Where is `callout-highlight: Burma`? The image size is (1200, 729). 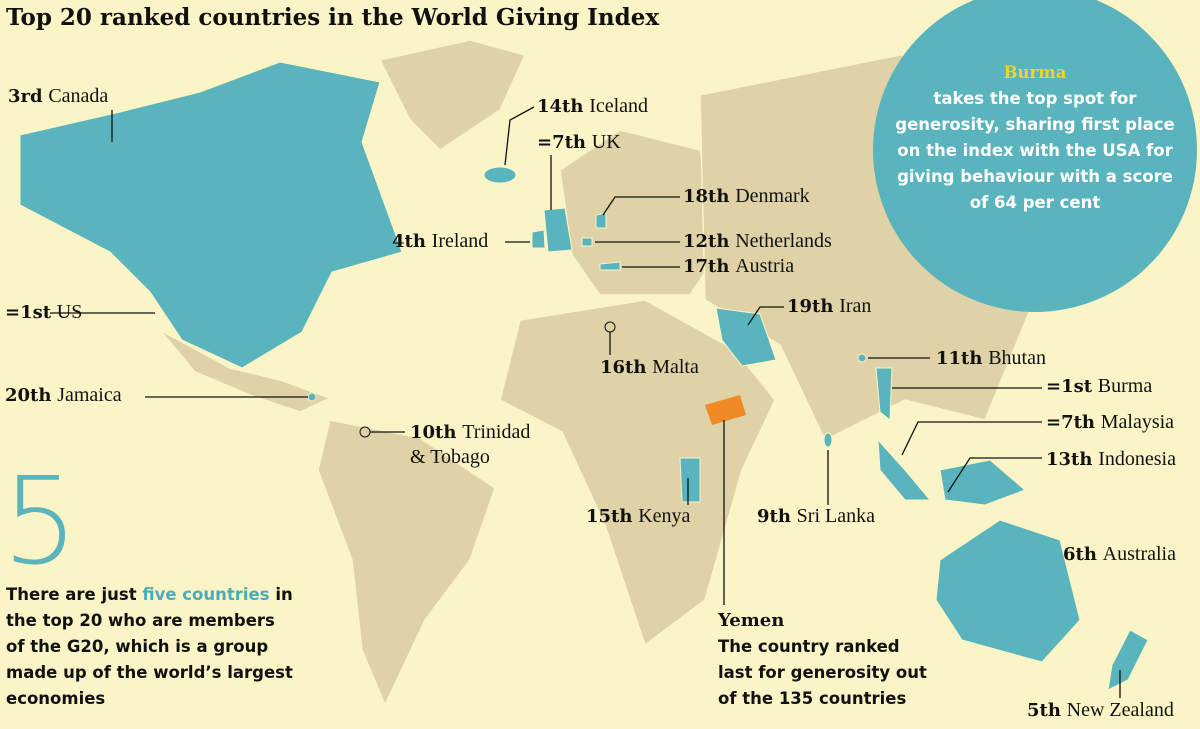 callout-highlight: Burma is located at coordinates (1035, 72).